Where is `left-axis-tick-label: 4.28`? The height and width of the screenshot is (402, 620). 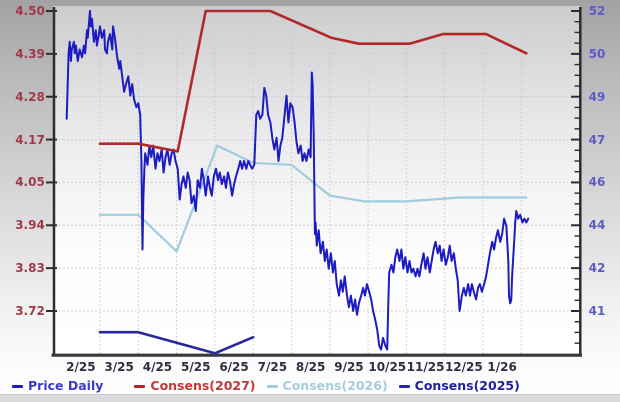
left-axis-tick-label: 4.28 is located at coordinates (30, 96).